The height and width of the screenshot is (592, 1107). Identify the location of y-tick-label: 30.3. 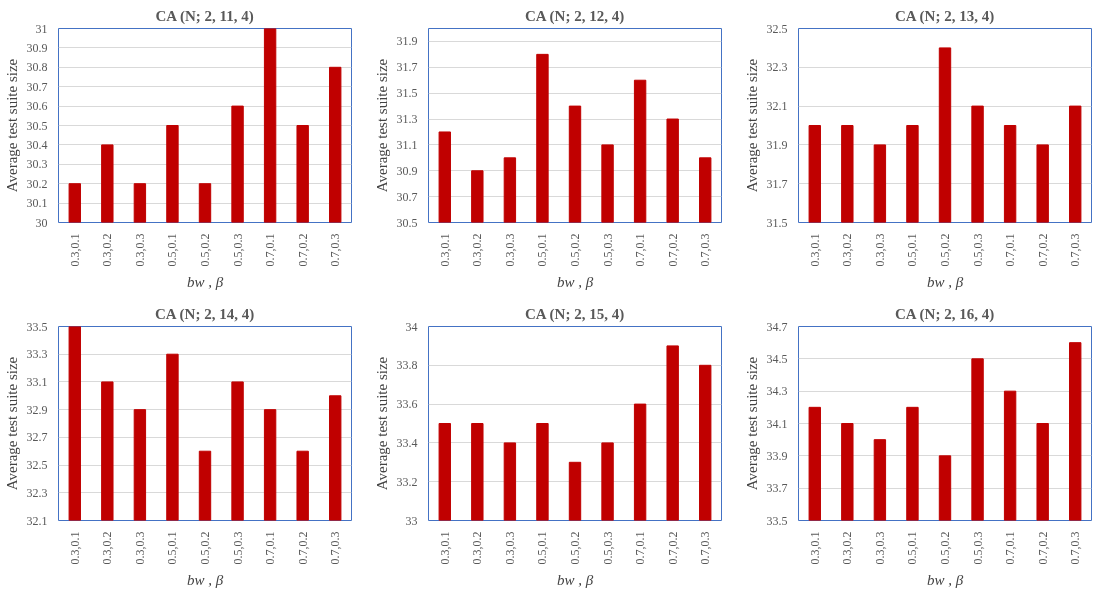
(37, 164).